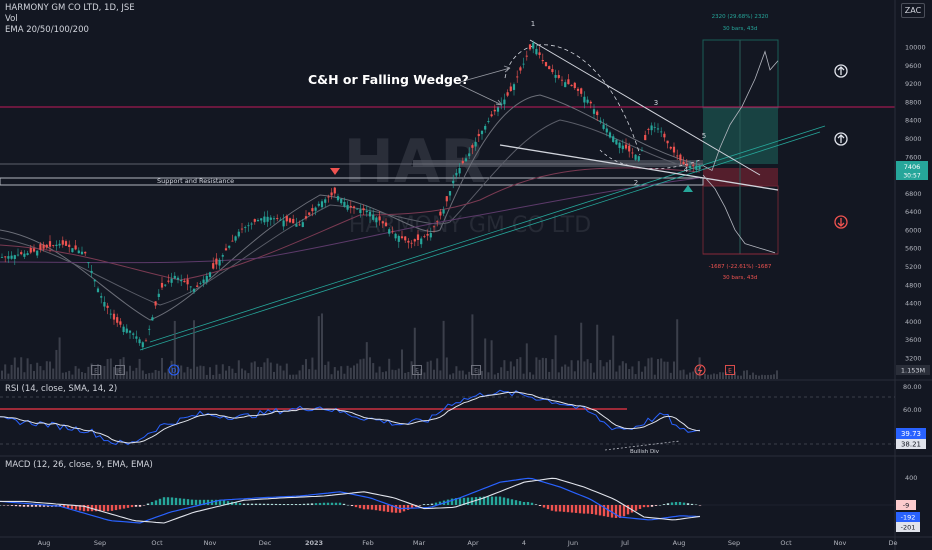  What do you see at coordinates (906, 505) in the screenshot?
I see `macd-hist-badge: -9` at bounding box center [906, 505].